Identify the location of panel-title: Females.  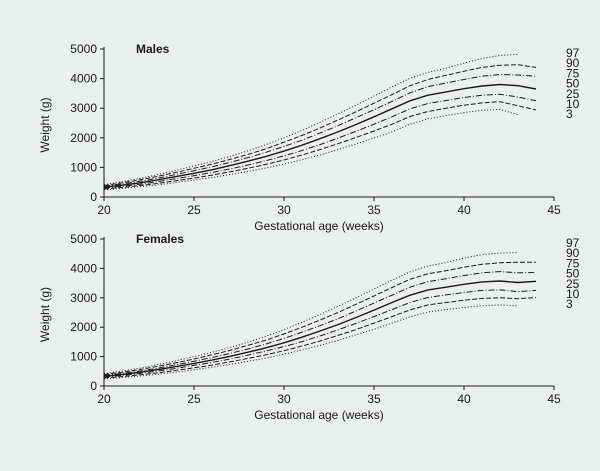
(160, 239).